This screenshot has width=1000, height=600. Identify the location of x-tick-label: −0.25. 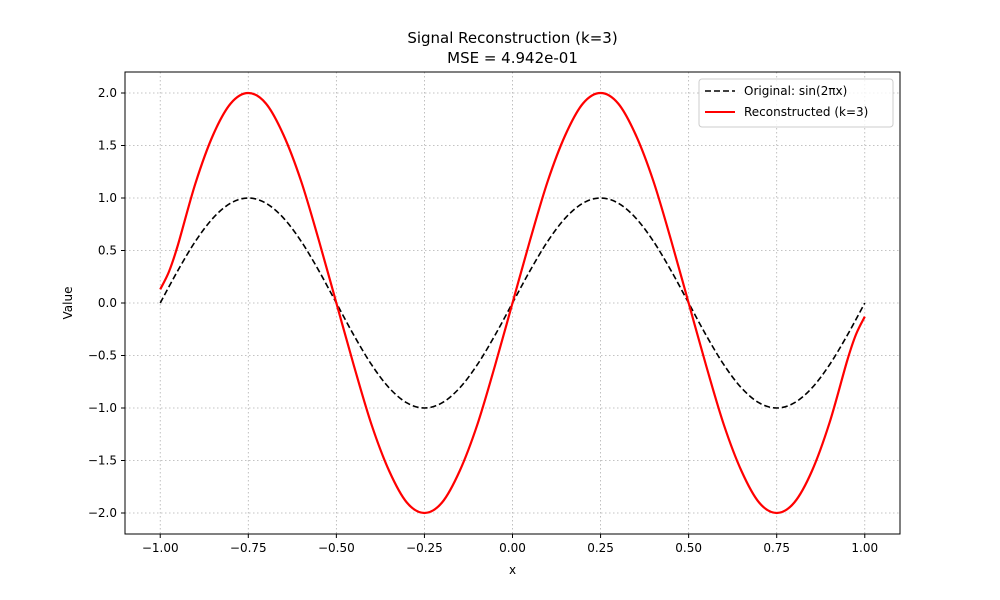
(424, 548).